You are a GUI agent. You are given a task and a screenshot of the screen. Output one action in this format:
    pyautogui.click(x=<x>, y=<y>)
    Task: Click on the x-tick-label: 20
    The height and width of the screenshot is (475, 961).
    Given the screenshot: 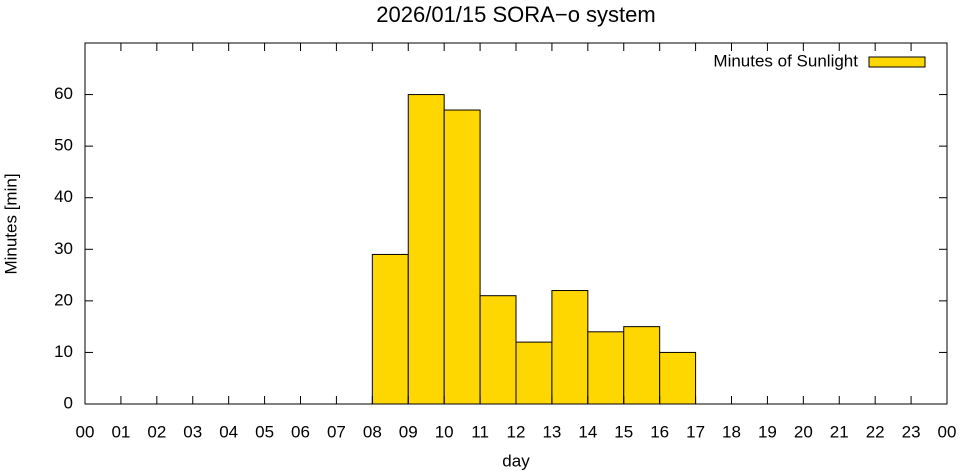 What is the action you would take?
    pyautogui.click(x=803, y=431)
    